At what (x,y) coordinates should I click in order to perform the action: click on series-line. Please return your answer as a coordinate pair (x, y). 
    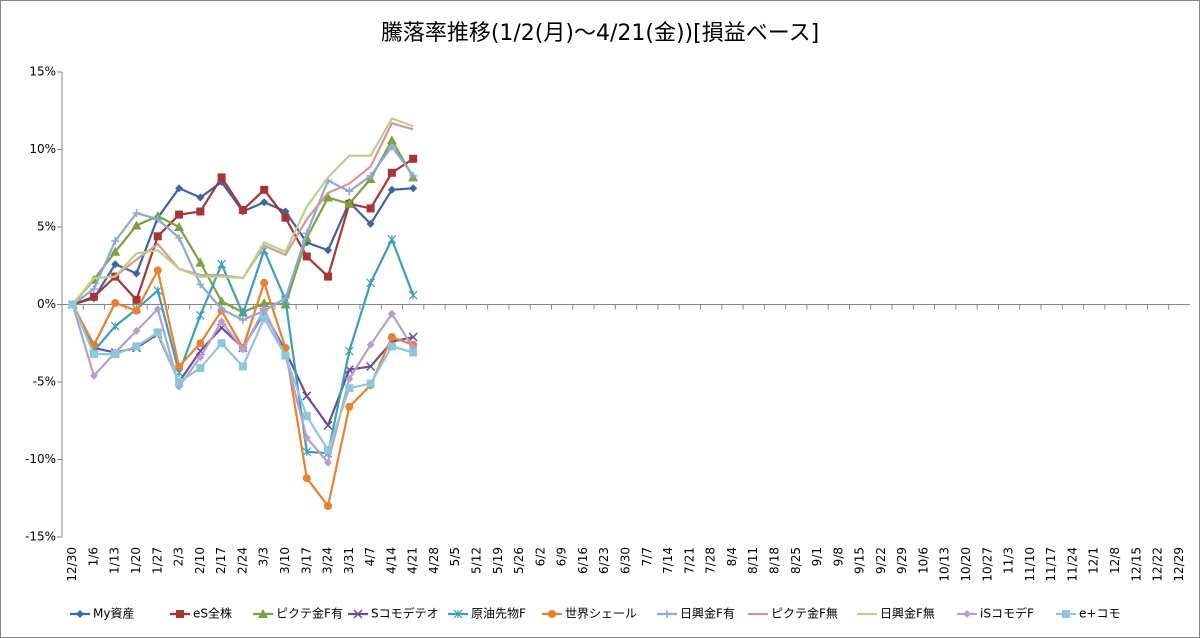
    Looking at the image, I should click on (242, 211).